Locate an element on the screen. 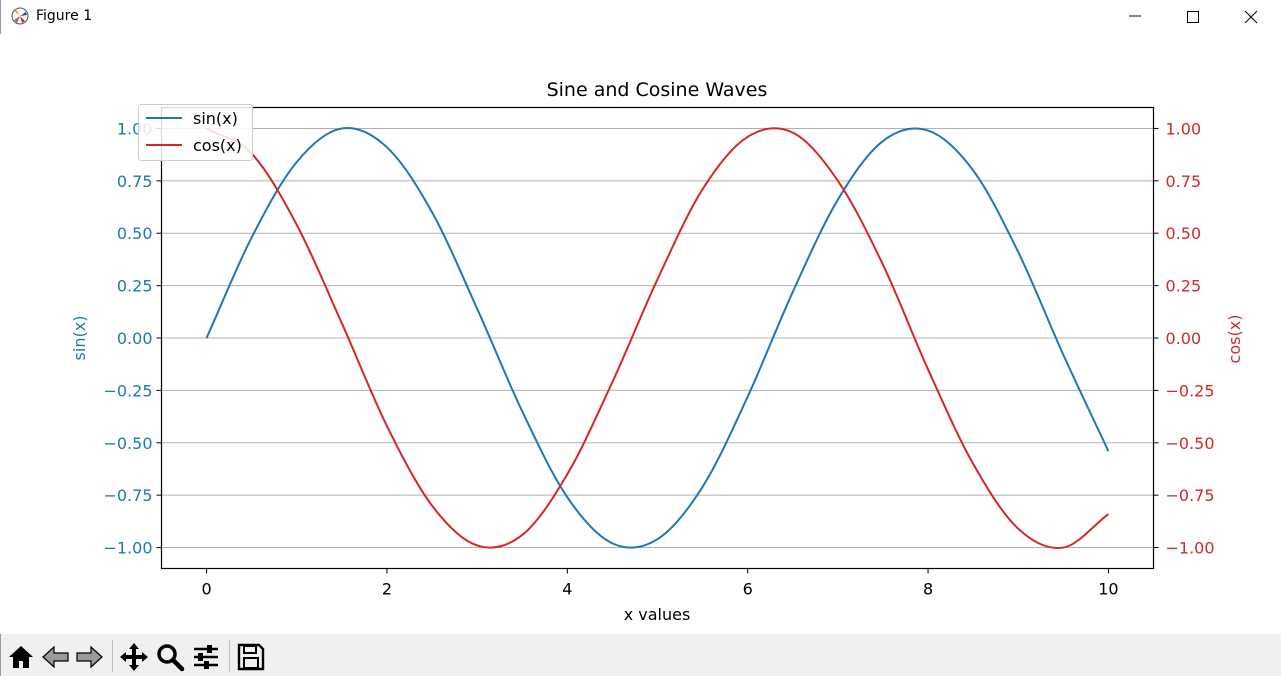 This screenshot has width=1281, height=676. back-icon is located at coordinates (55, 657).